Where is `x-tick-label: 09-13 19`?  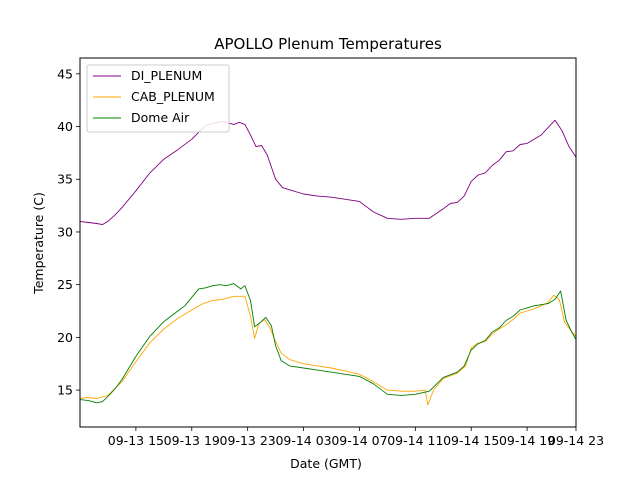
x-tick-label: 09-13 19 is located at coordinates (192, 440).